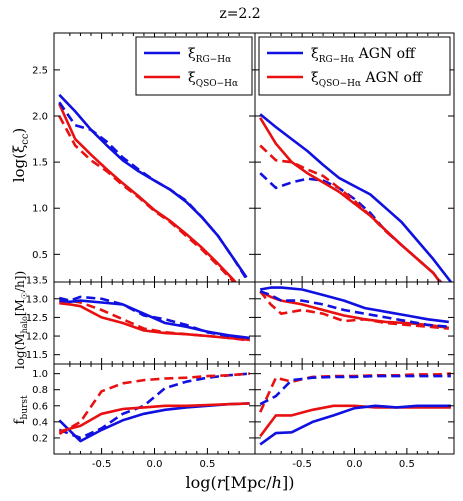 This screenshot has height=501, width=463. Describe the element at coordinates (37, 355) in the screenshot. I see `y-tick-label: 11.5` at that location.